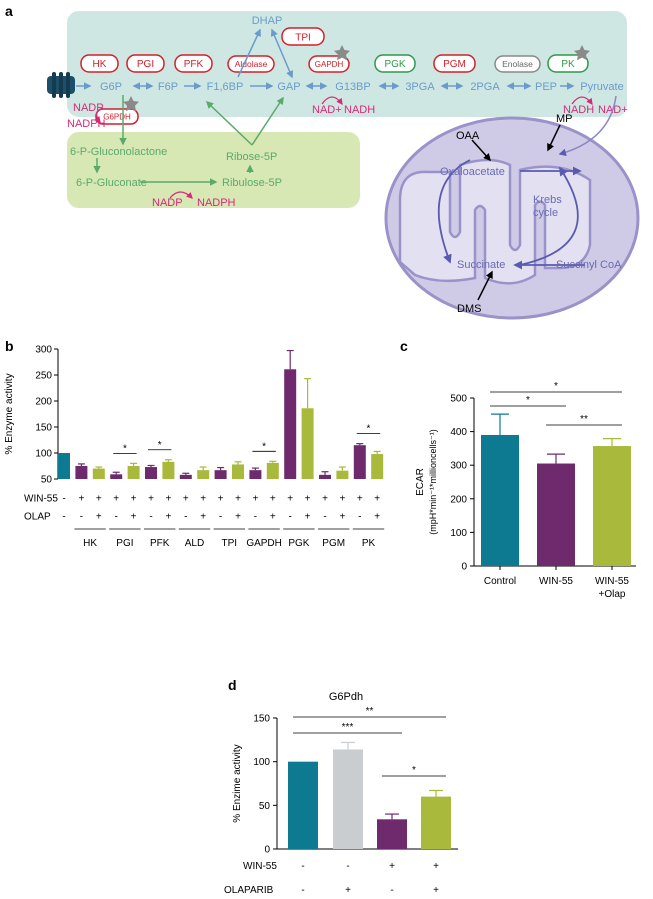 The image size is (653, 899). Describe the element at coordinates (472, 172) in the screenshot. I see `label-oxaloacetate: Oxaloacetate` at that location.